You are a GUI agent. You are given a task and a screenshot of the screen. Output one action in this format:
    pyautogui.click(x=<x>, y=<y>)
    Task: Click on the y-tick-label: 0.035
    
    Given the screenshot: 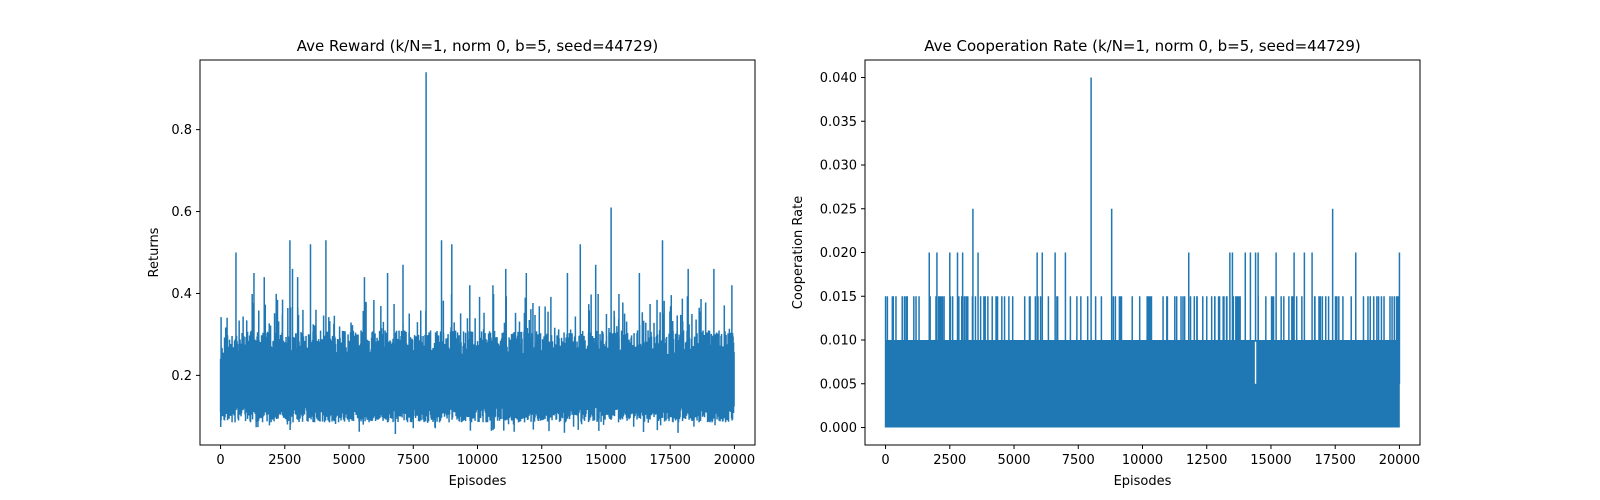 What is the action you would take?
    pyautogui.click(x=838, y=122)
    